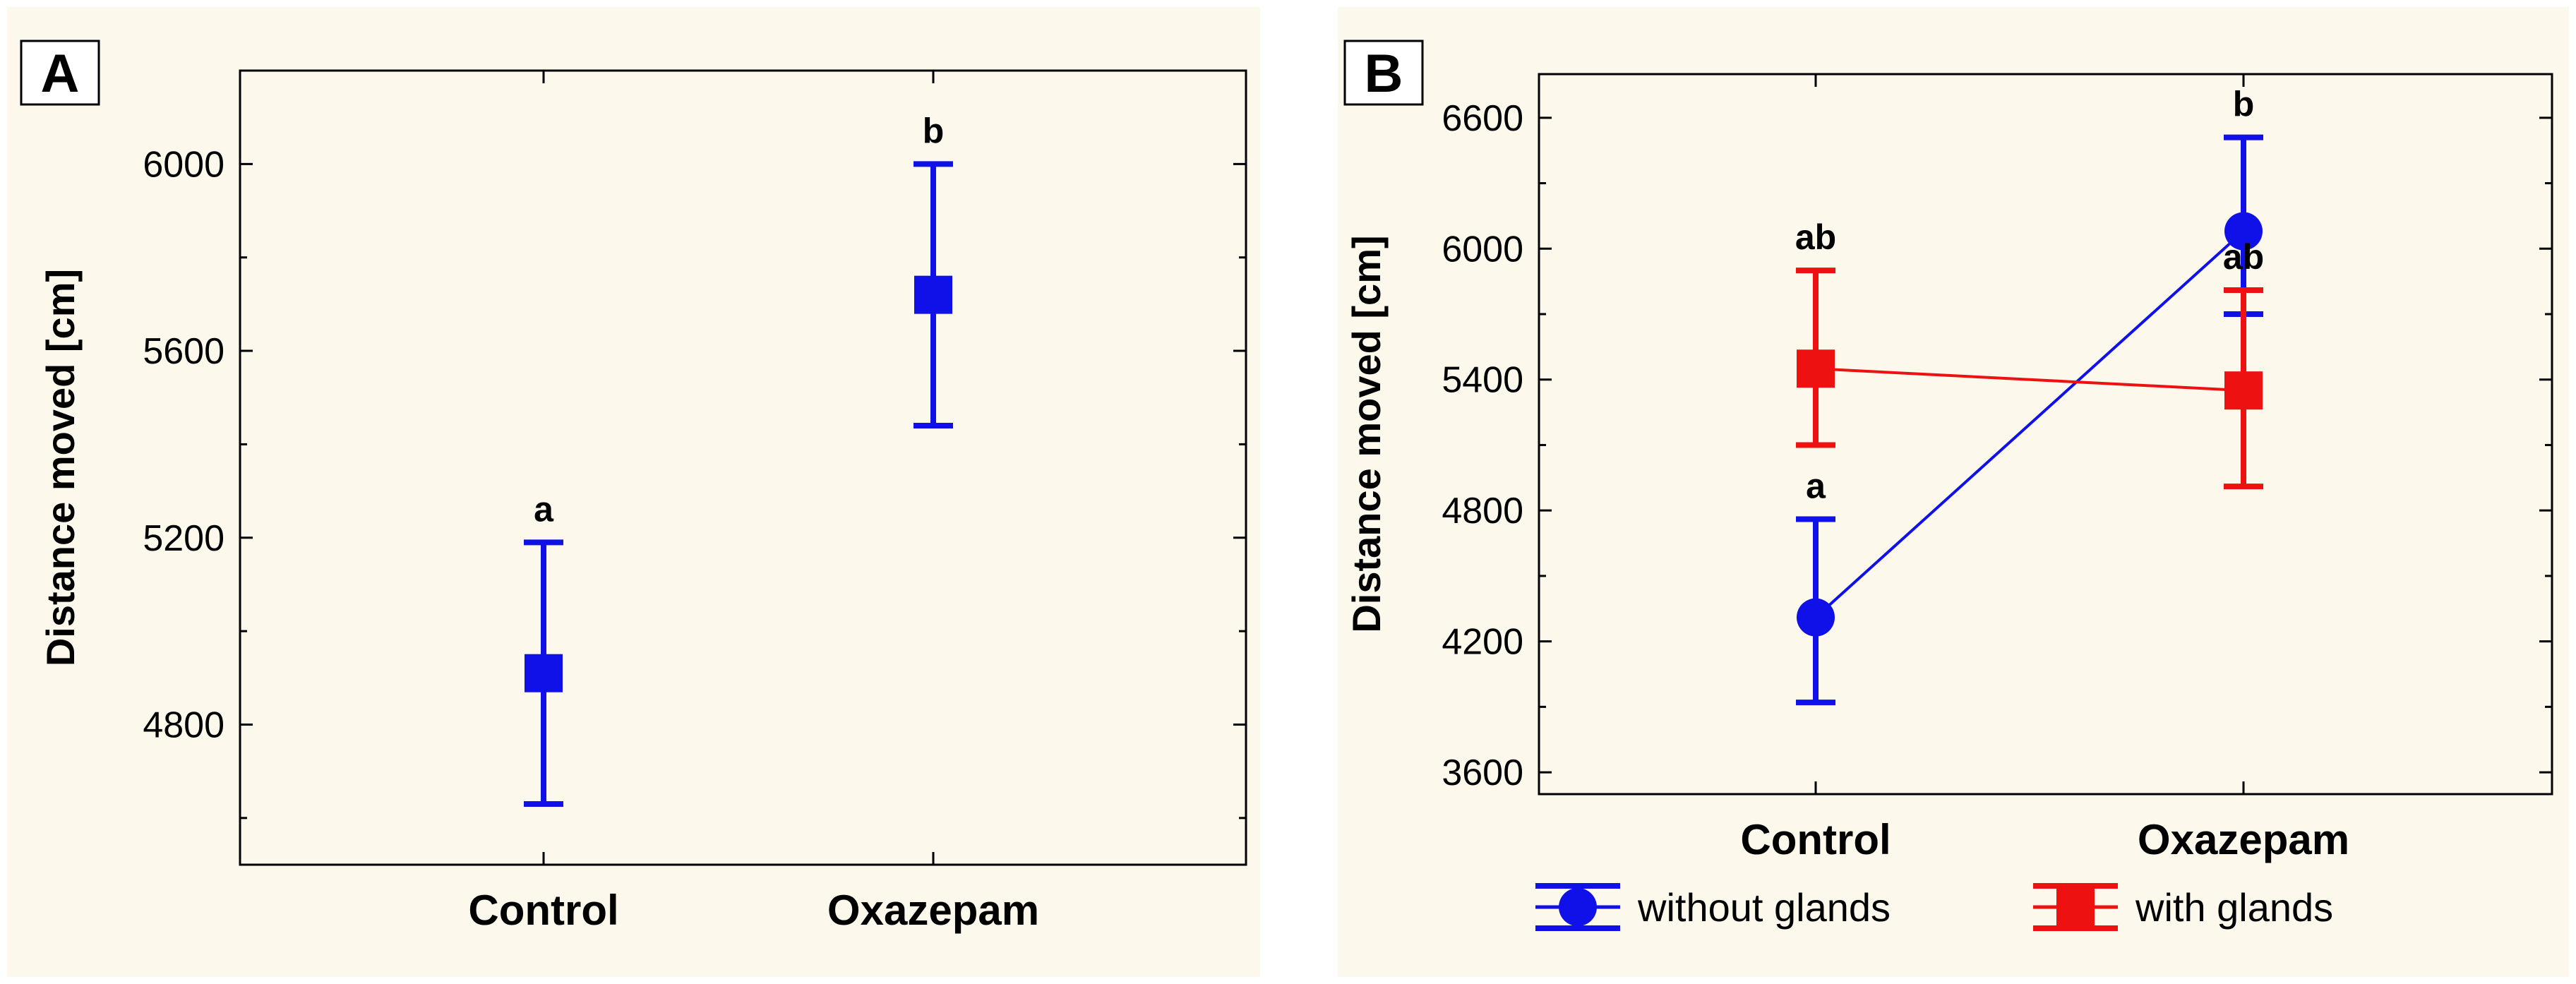 Image resolution: width=2576 pixels, height=984 pixels. What do you see at coordinates (1764, 908) in the screenshot?
I see `legend-label: without glands` at bounding box center [1764, 908].